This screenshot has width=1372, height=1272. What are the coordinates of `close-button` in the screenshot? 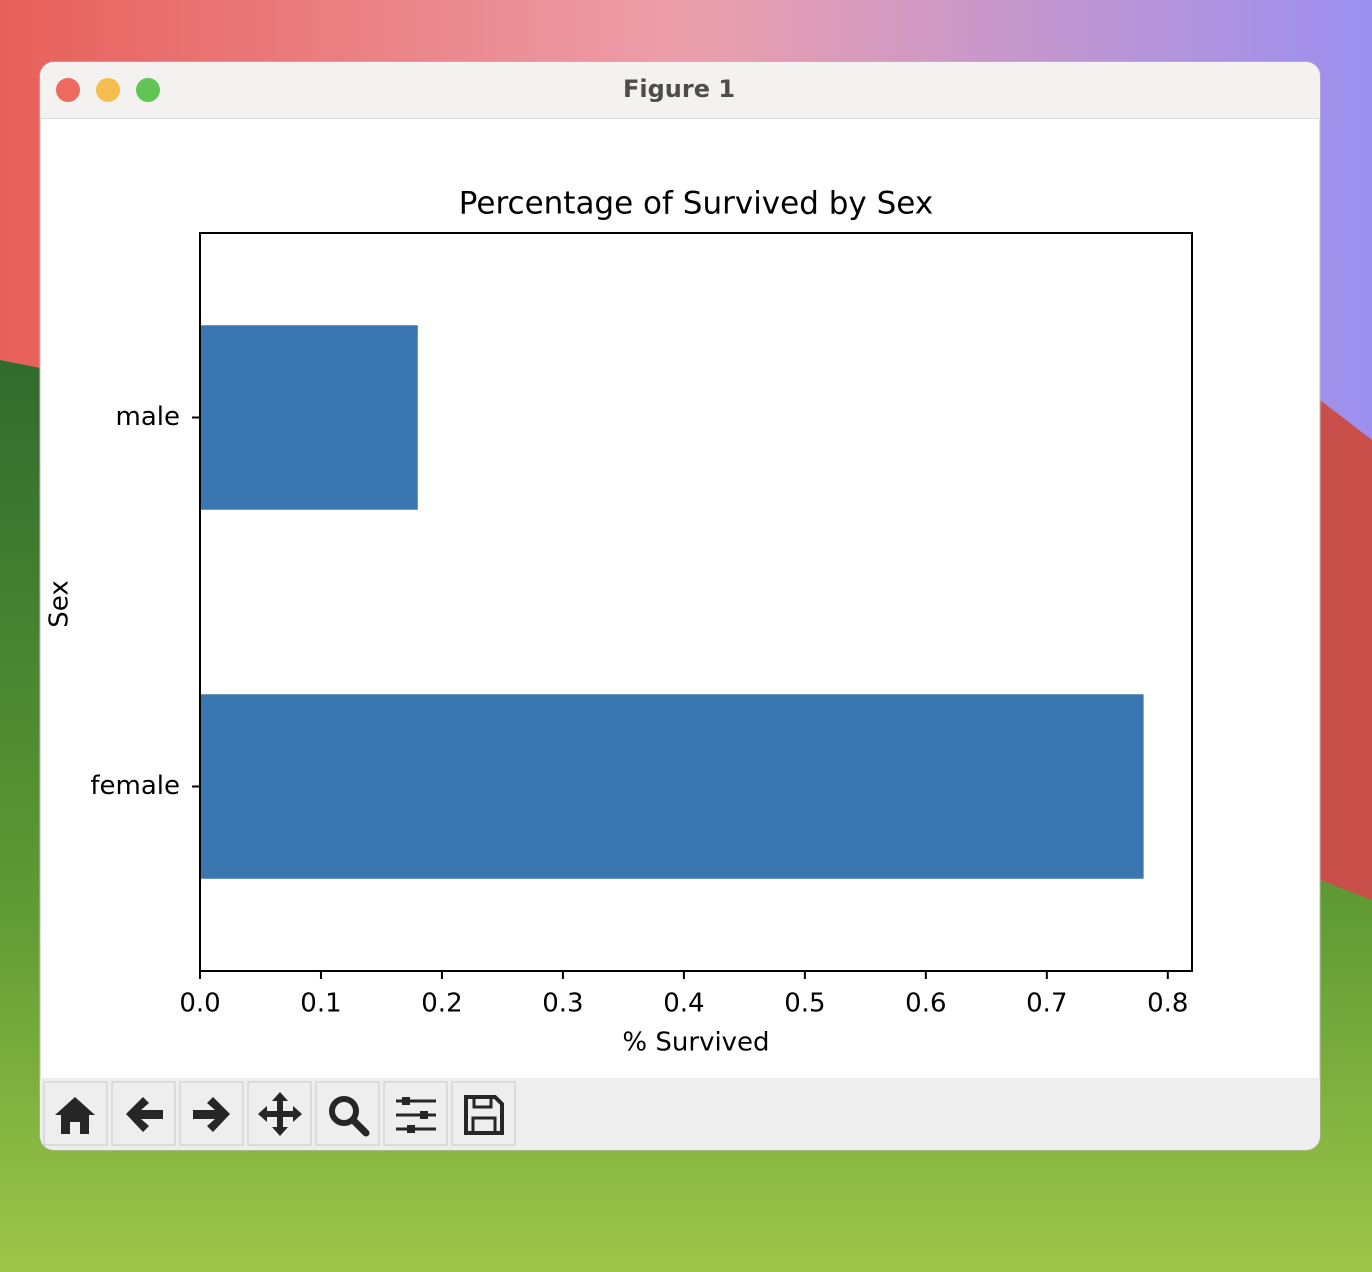 It's located at (68, 90).